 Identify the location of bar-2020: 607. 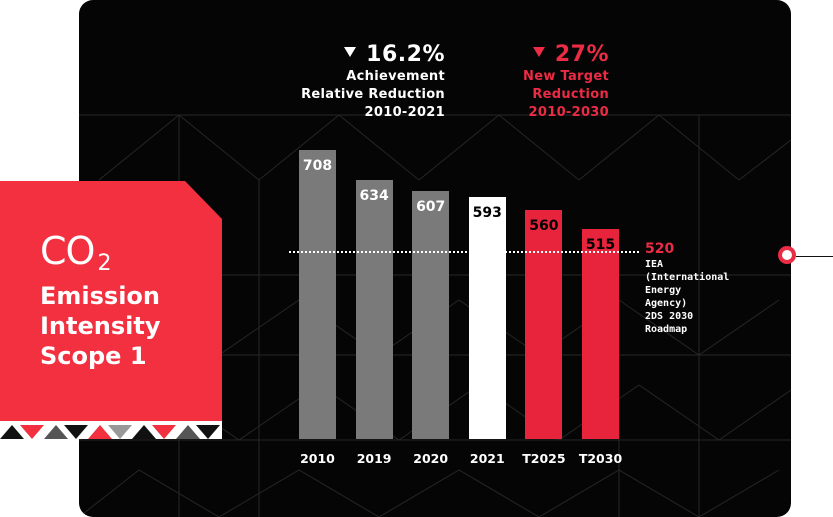
(431, 315).